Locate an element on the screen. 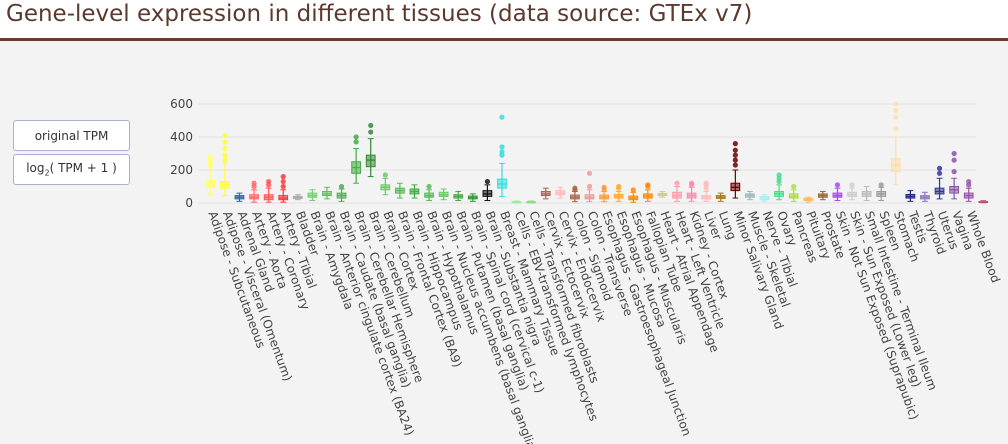  y-tick-label: 600 is located at coordinates (181, 104).